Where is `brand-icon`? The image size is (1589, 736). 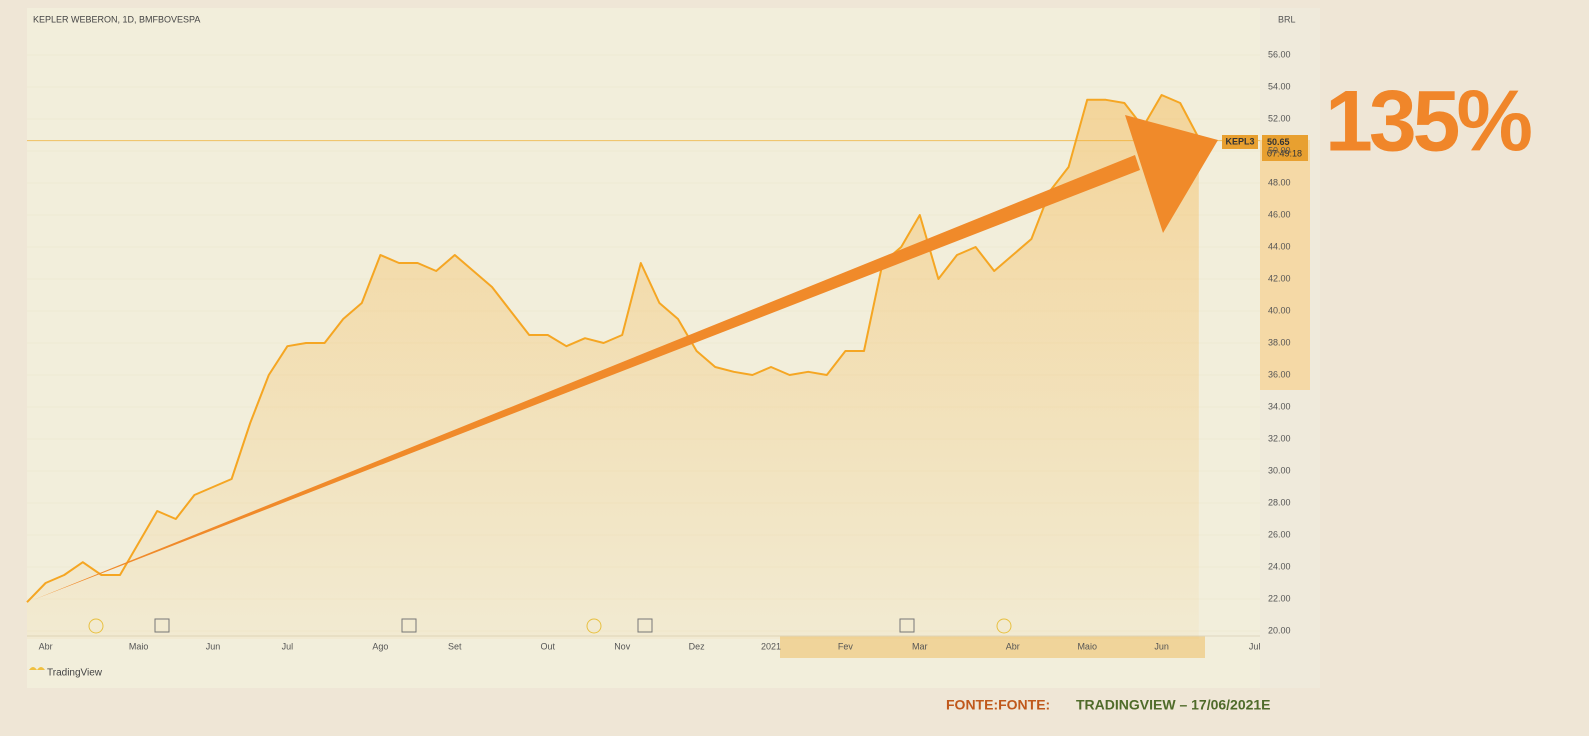 brand-icon is located at coordinates (37, 668).